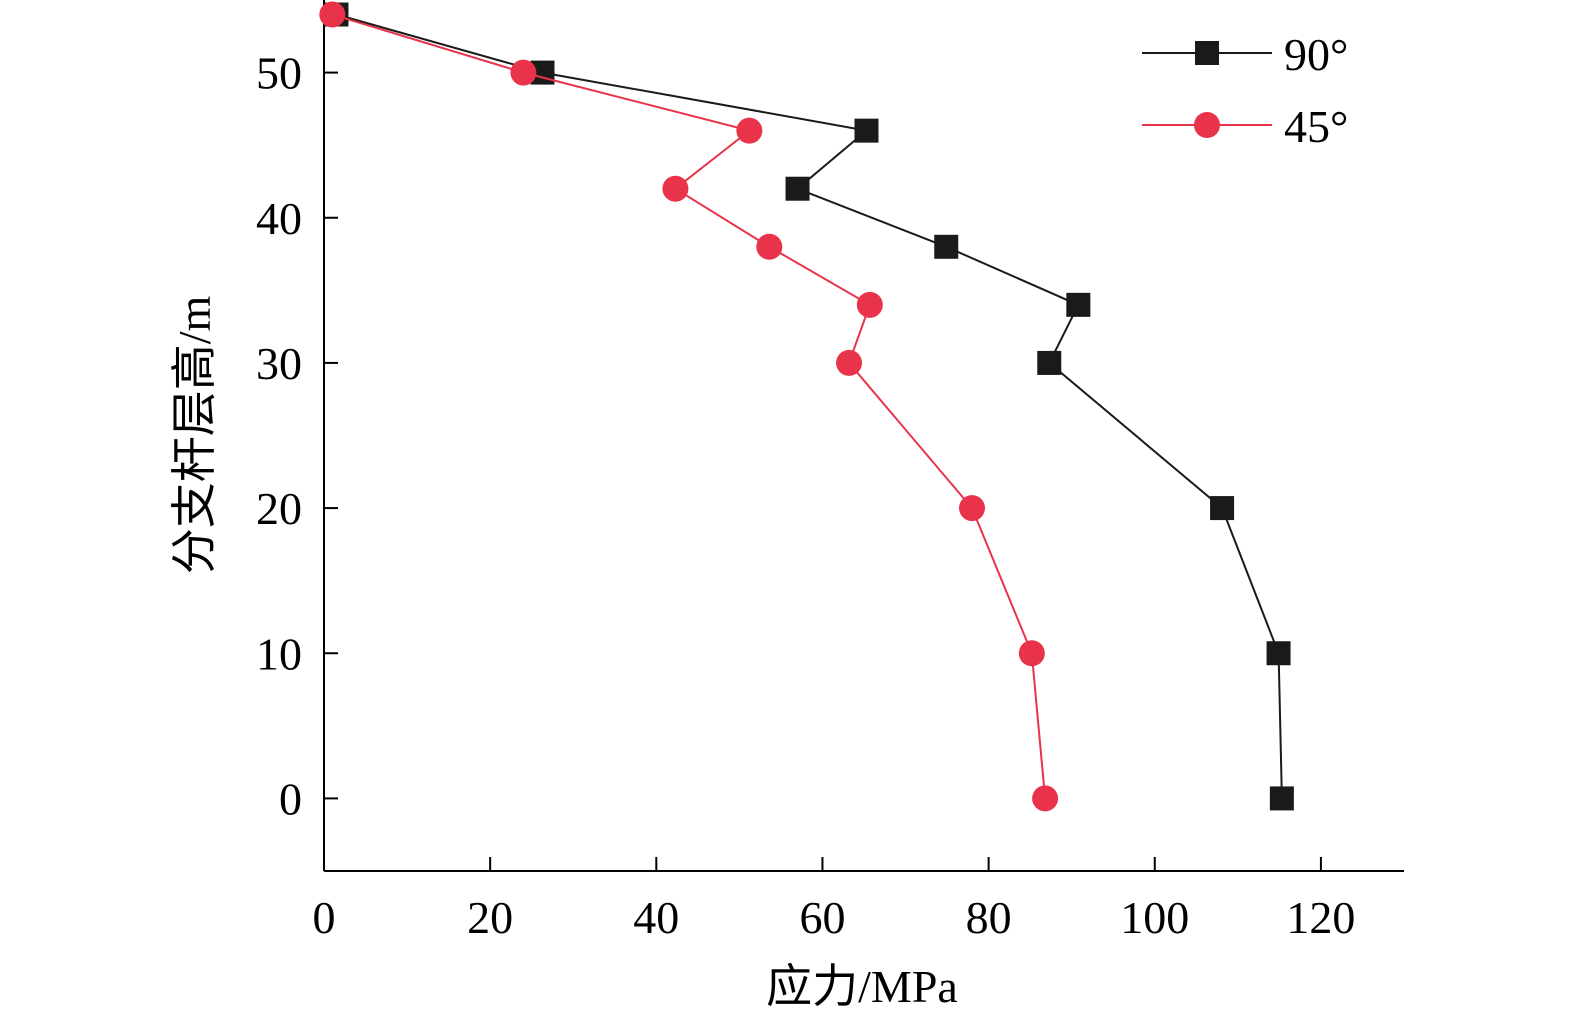 The image size is (1575, 1026). I want to click on x-tick-label: 80, so click(989, 917).